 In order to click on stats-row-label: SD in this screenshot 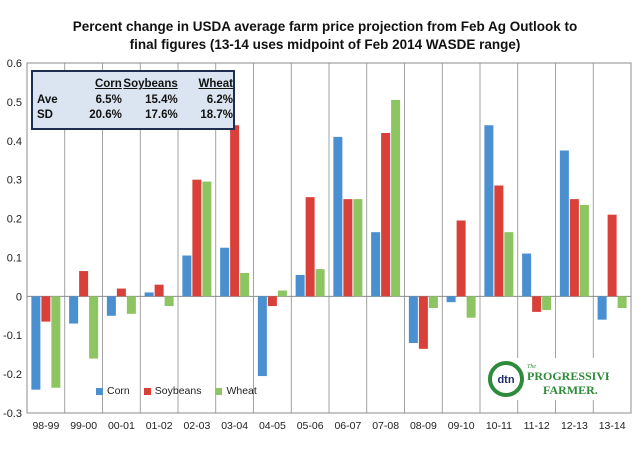, I will do `click(45, 115)`.